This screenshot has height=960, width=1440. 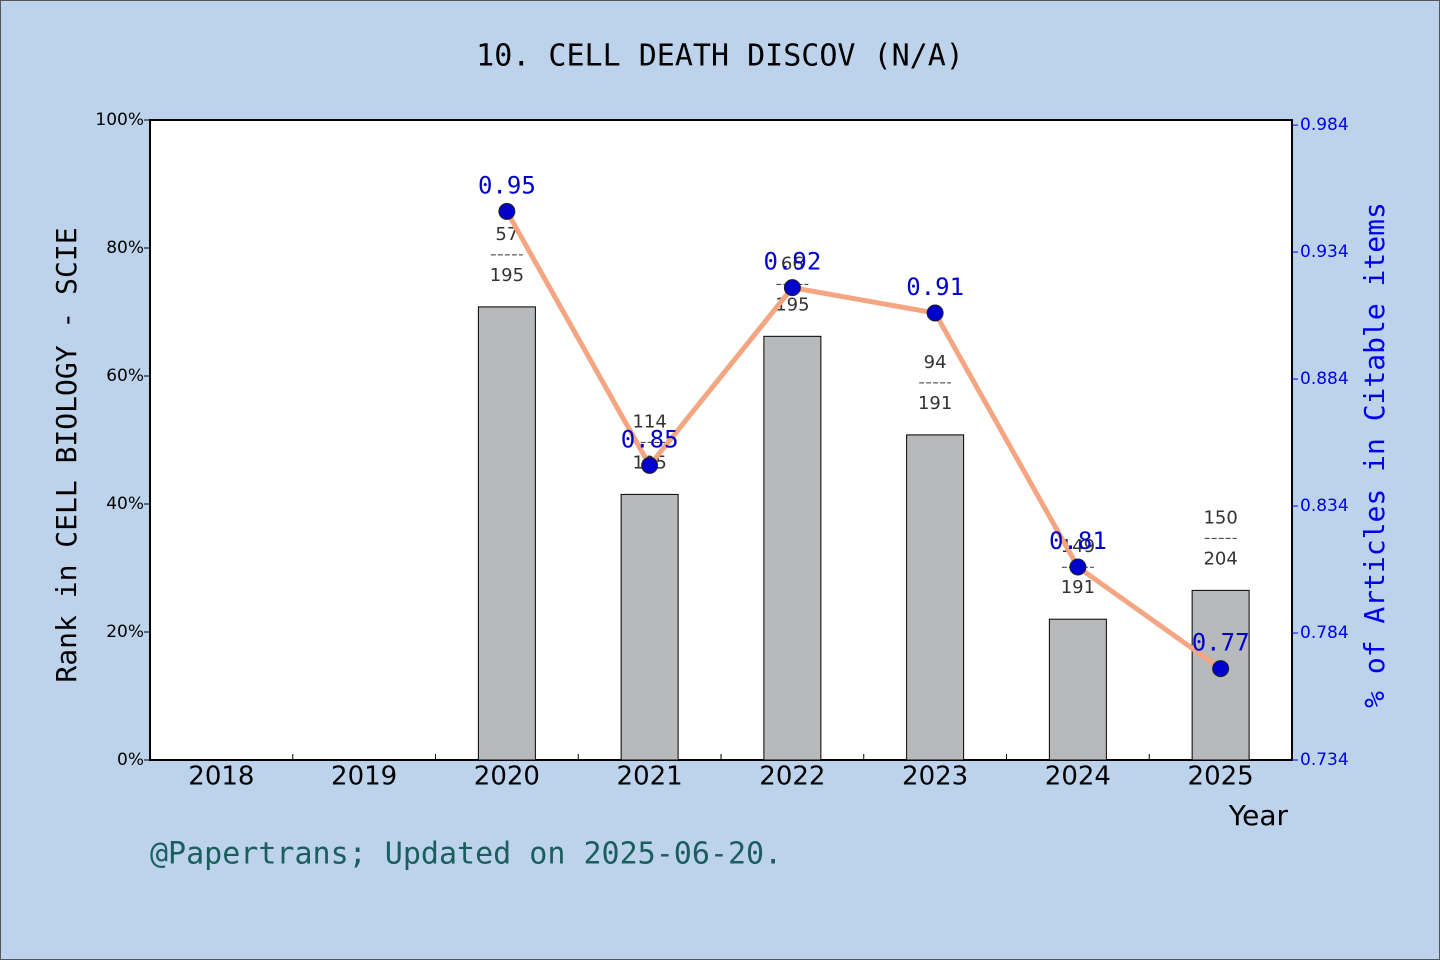 I want to click on total-label: 195, so click(x=507, y=275).